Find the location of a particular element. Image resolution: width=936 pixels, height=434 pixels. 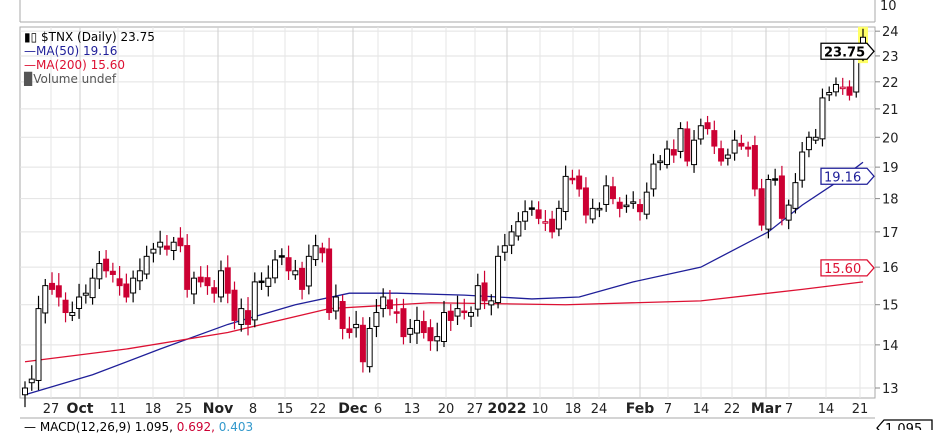

y-tick-label: 13 is located at coordinates (890, 389).